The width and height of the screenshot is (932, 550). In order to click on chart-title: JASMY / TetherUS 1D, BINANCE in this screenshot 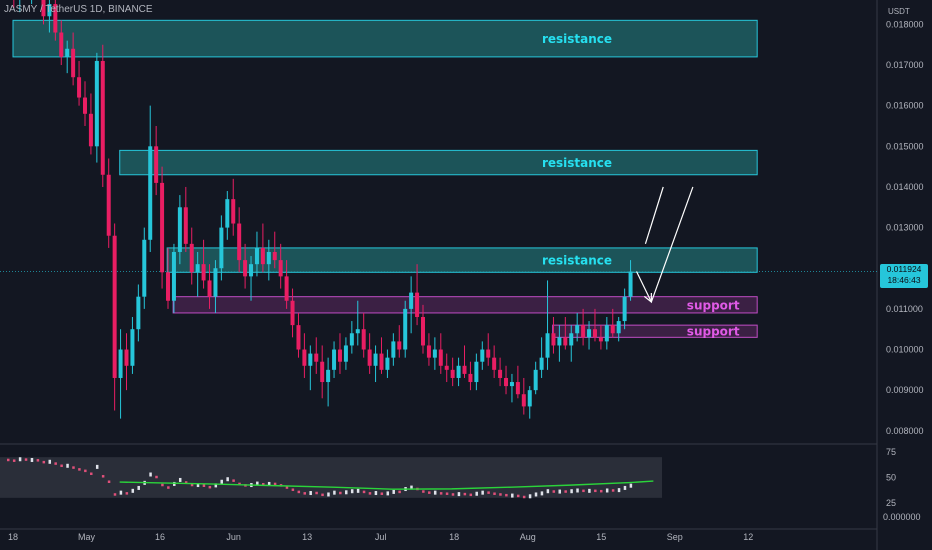, I will do `click(78, 9)`.